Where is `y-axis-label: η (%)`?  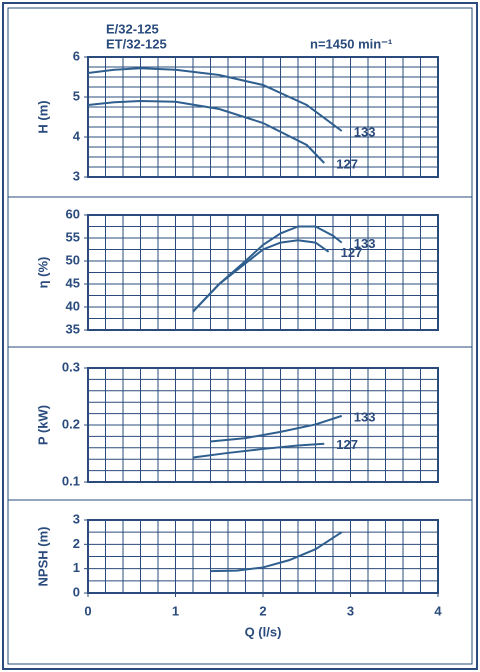
y-axis-label: η (%) is located at coordinates (42, 273).